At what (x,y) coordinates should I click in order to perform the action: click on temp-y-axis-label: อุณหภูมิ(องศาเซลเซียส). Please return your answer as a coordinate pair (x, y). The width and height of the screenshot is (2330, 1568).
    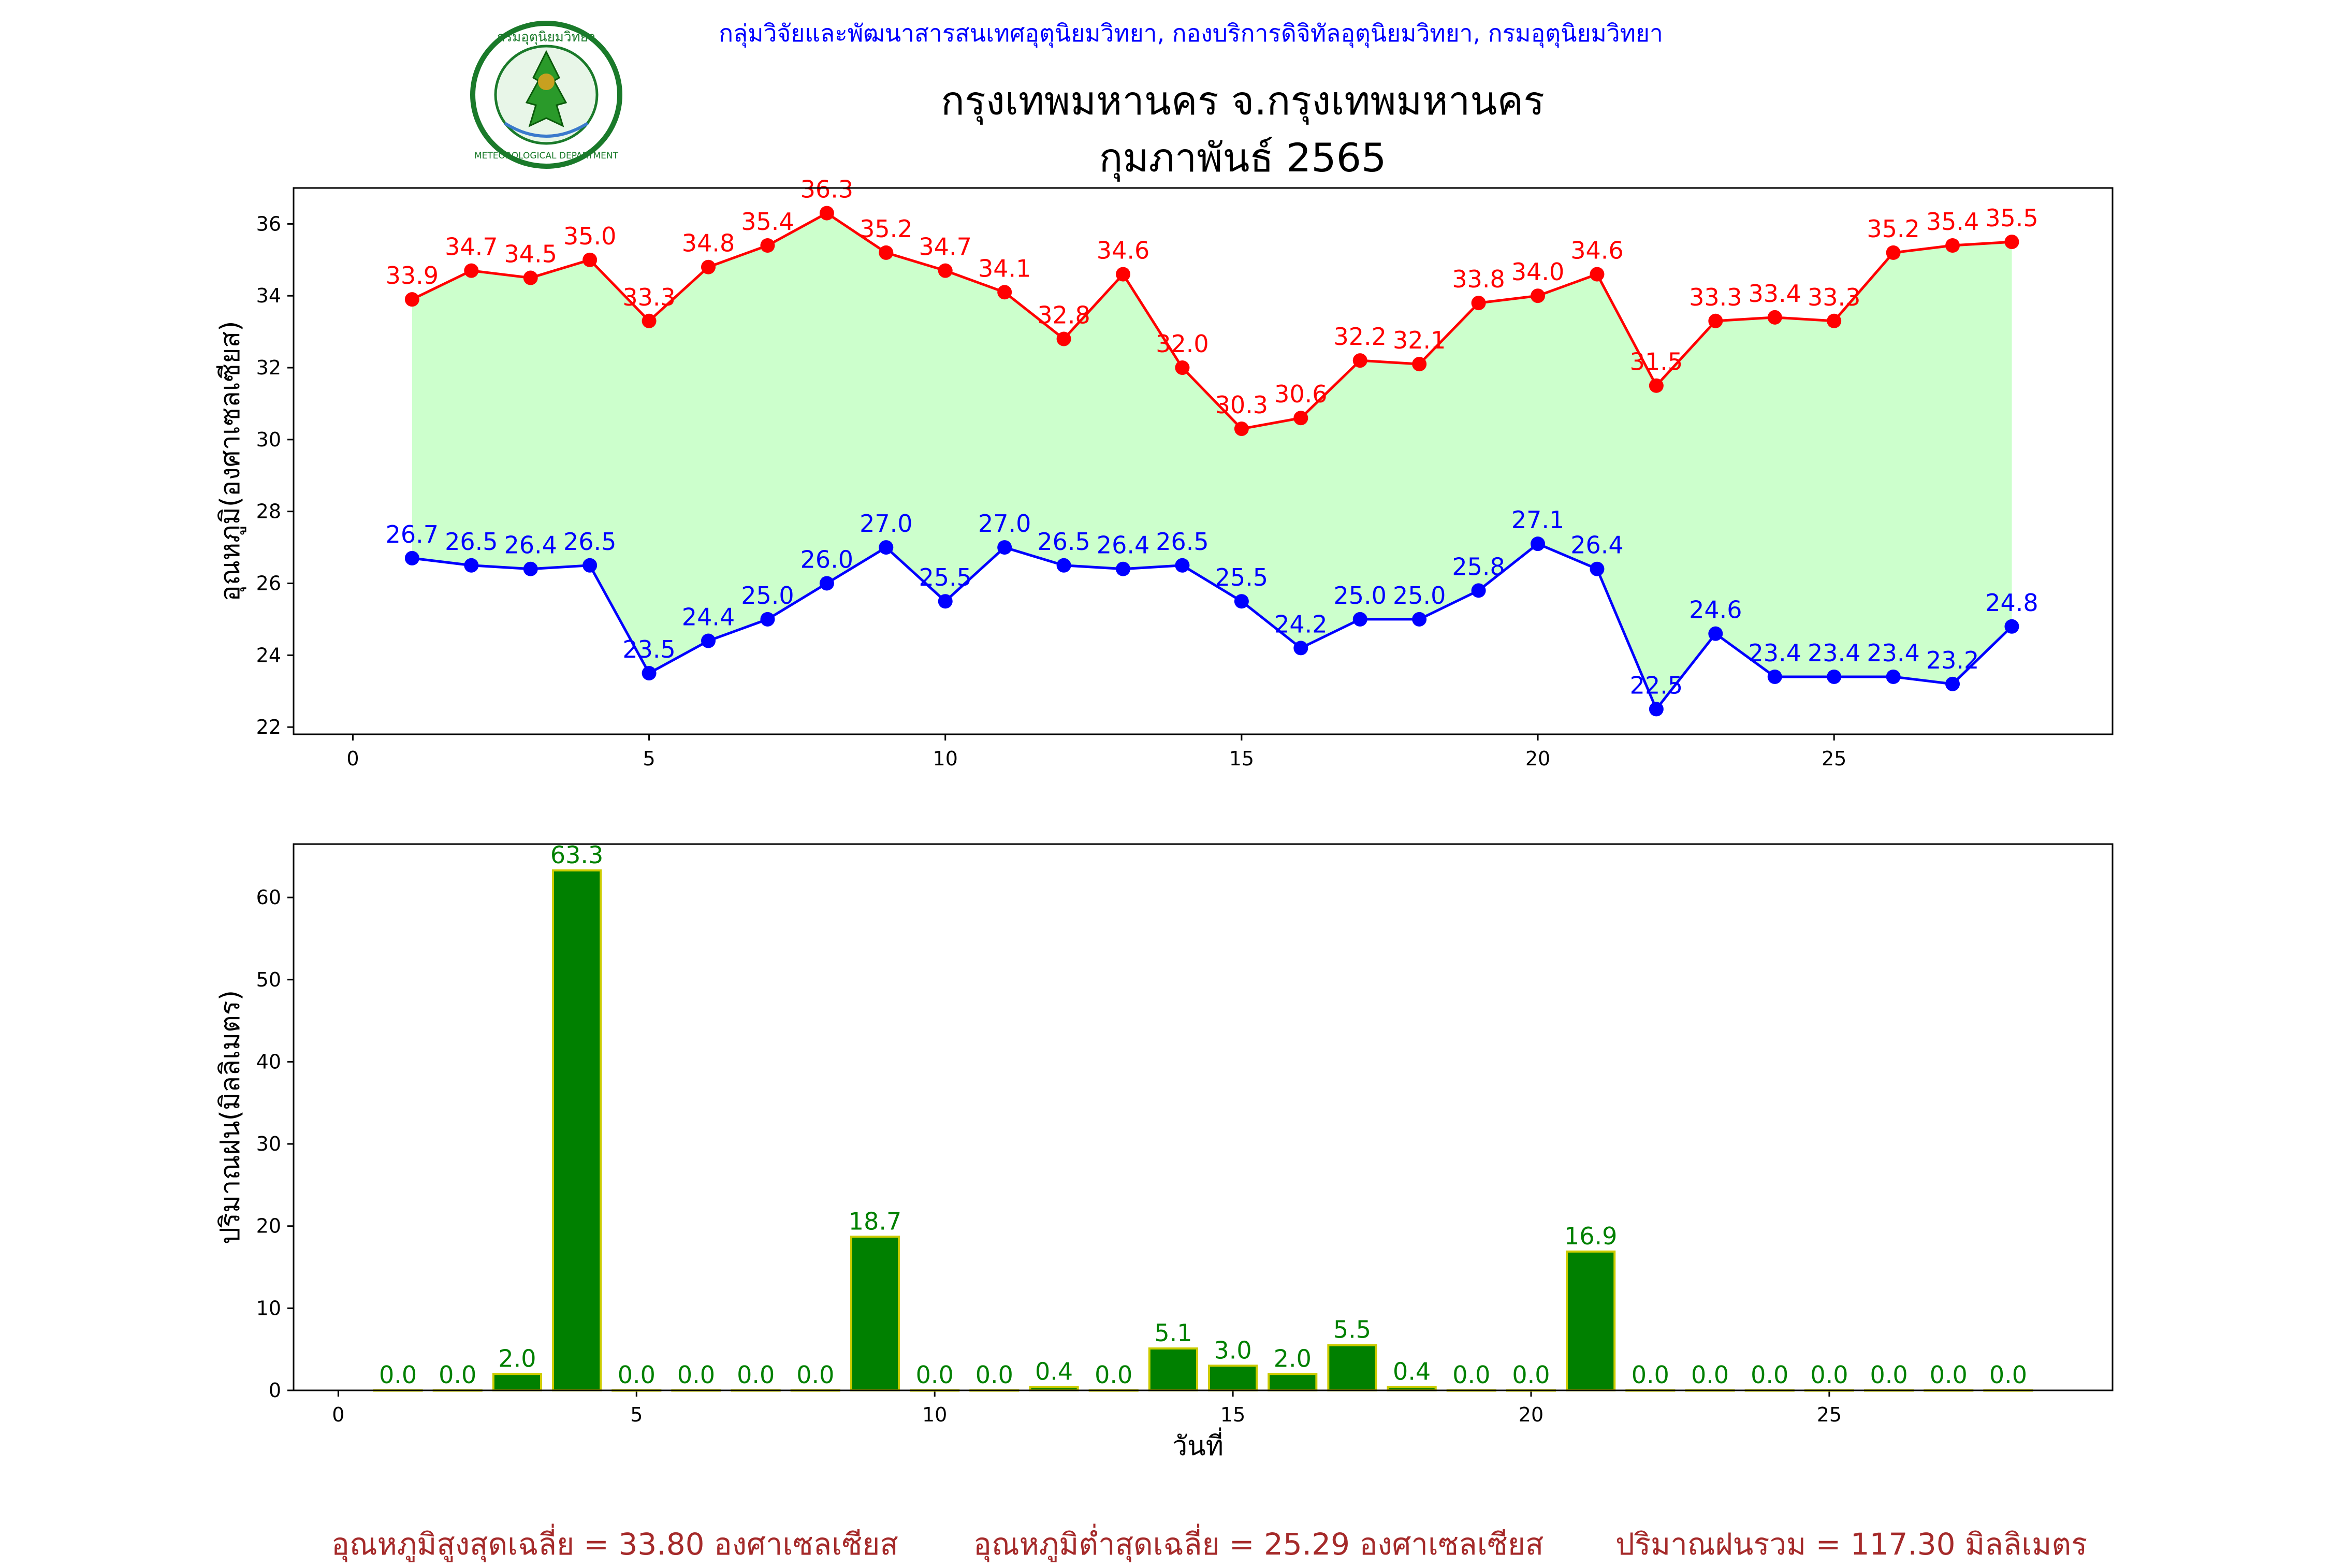
    Looking at the image, I should click on (230, 461).